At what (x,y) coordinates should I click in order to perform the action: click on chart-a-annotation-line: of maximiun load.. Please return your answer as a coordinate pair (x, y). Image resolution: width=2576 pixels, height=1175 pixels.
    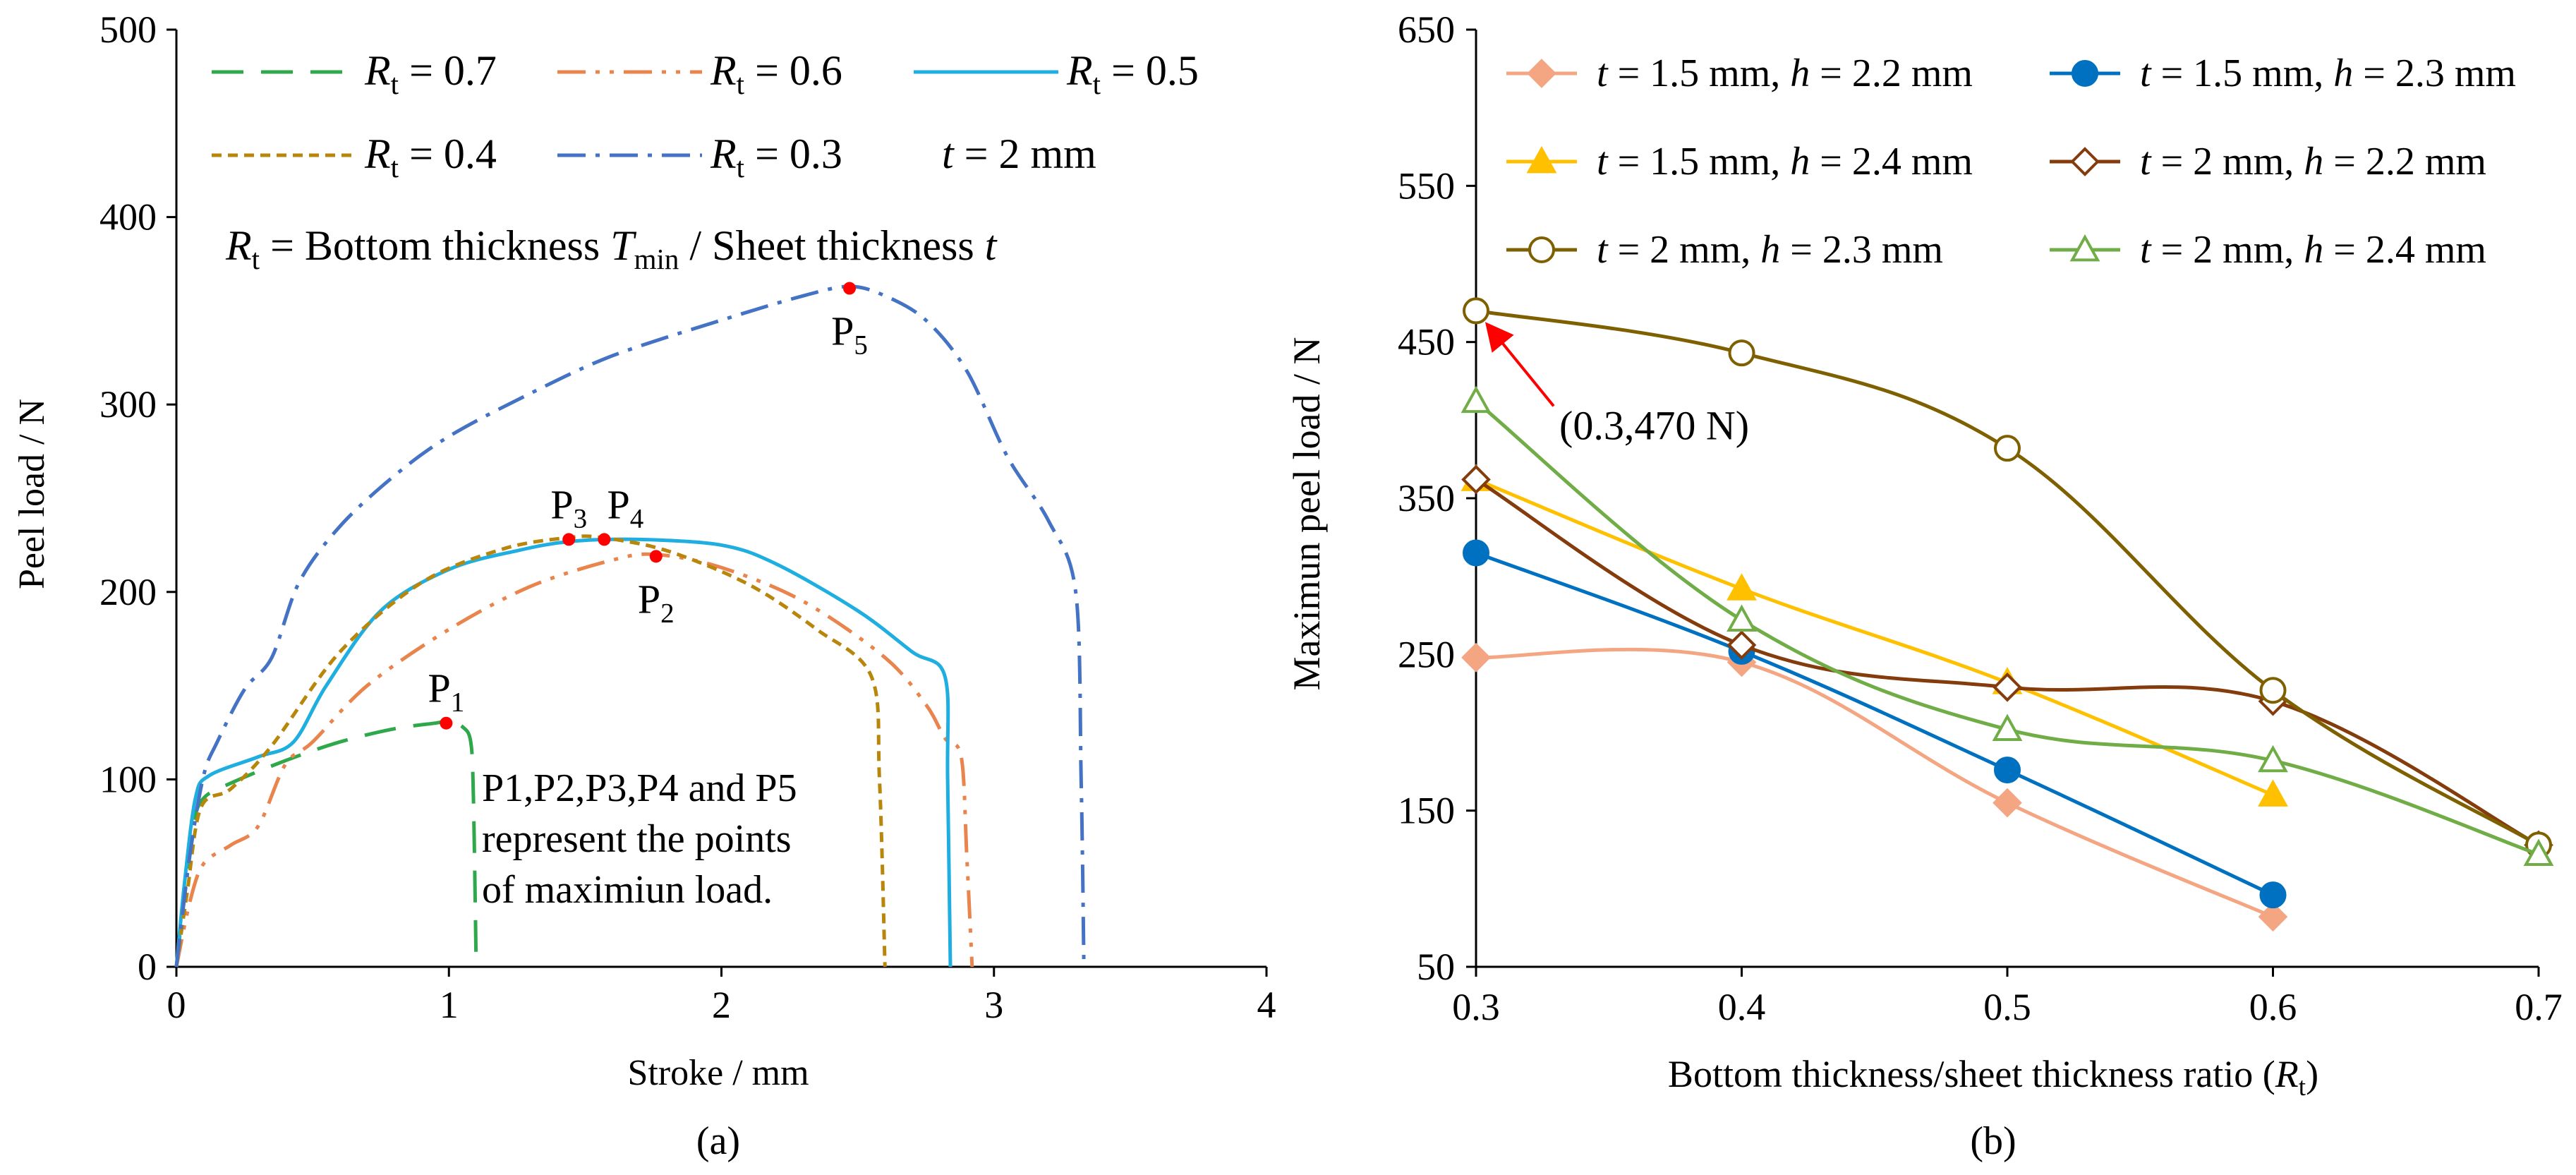
    Looking at the image, I should click on (628, 890).